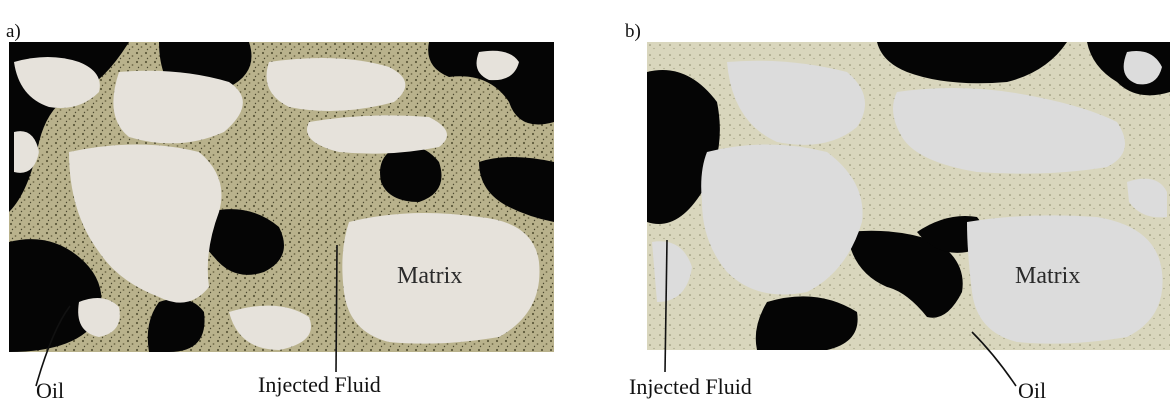 The image size is (1170, 405). I want to click on matrix-label-a: Matrix, so click(430, 276).